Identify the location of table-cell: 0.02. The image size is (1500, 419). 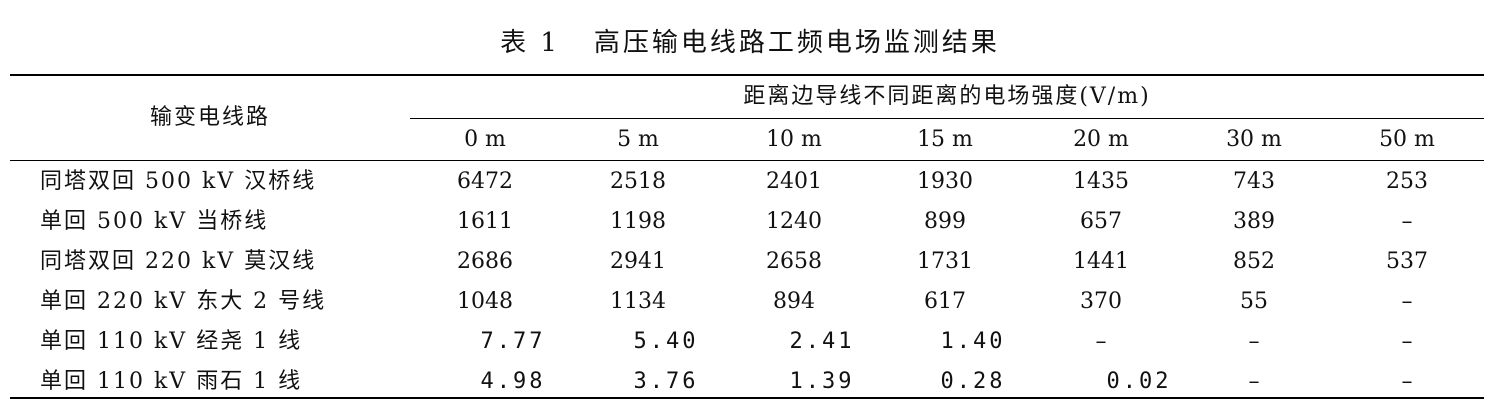
(1139, 381).